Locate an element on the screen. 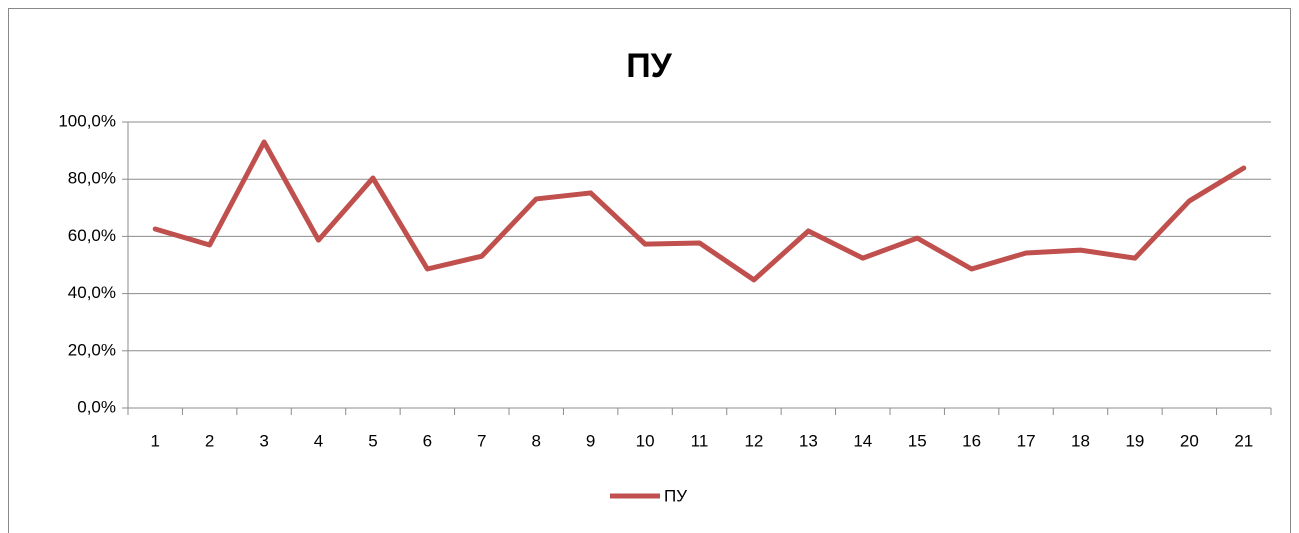  x-tick-label: 13 is located at coordinates (808, 440).